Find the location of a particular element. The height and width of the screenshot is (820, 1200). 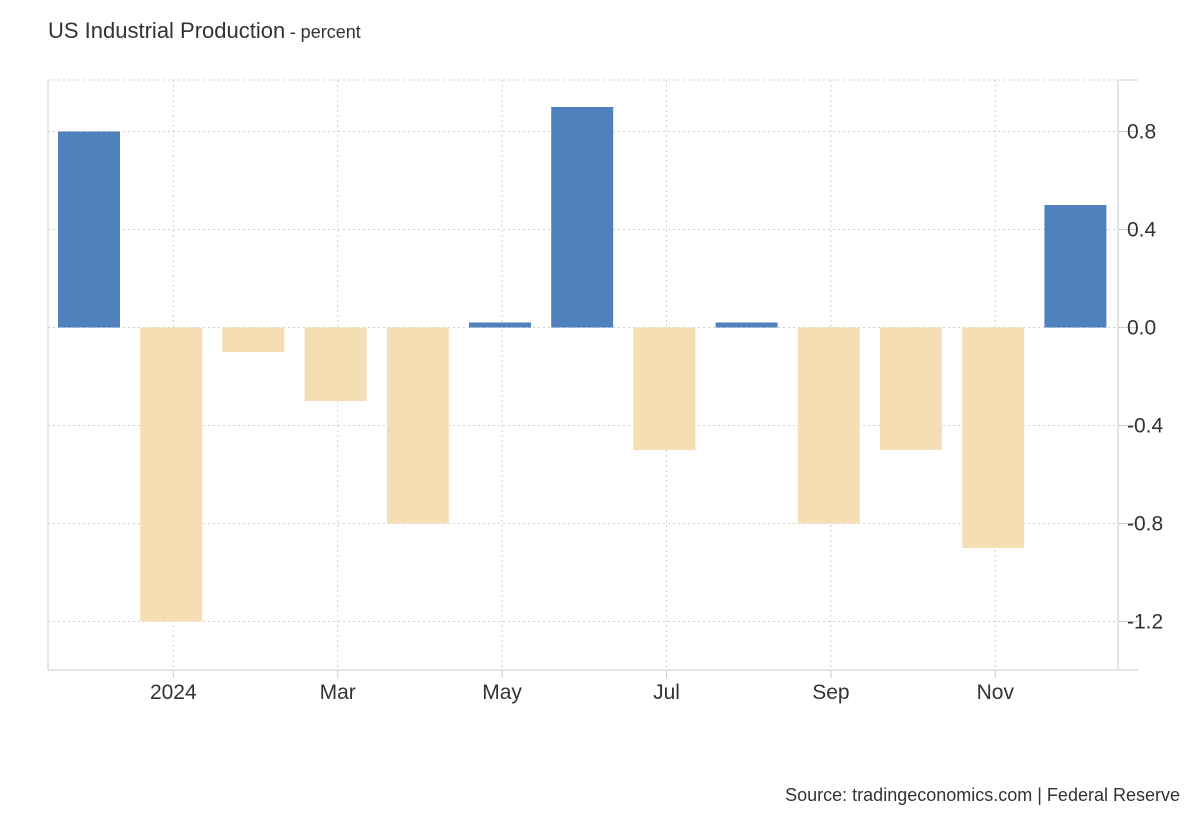

y-tick-label: 0.4 is located at coordinates (1142, 230).